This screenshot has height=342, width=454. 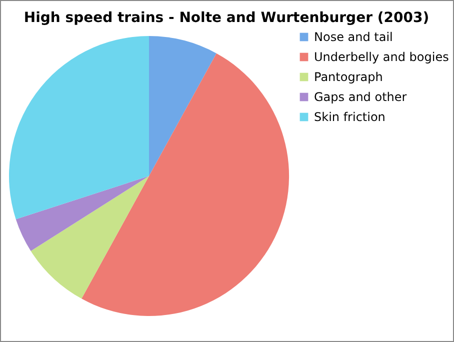 I want to click on legend-label: Nose and tail, so click(x=353, y=37).